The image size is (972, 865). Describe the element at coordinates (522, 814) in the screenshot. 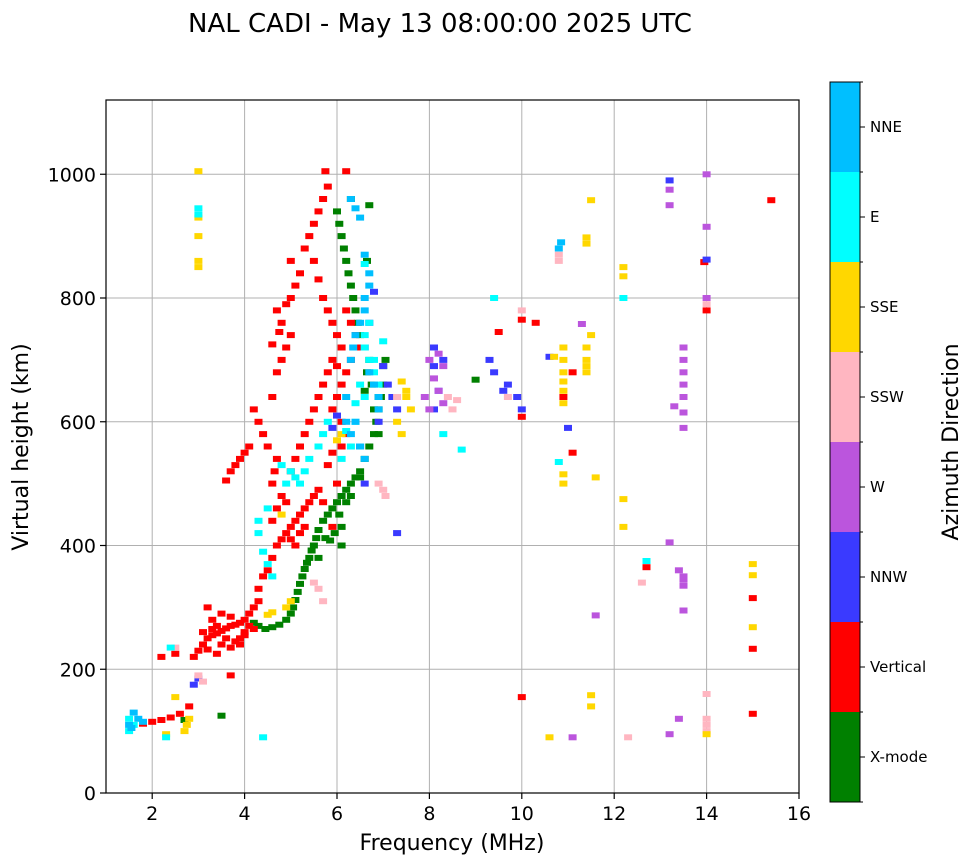

I see `x-tick-label: 10` at that location.